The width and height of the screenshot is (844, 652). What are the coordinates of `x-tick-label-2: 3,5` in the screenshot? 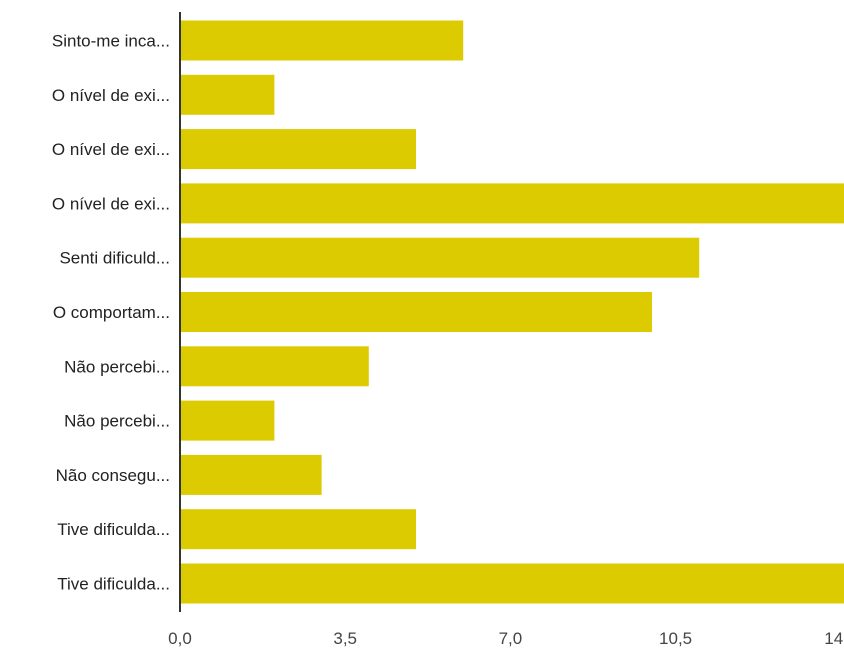 It's located at (345, 638).